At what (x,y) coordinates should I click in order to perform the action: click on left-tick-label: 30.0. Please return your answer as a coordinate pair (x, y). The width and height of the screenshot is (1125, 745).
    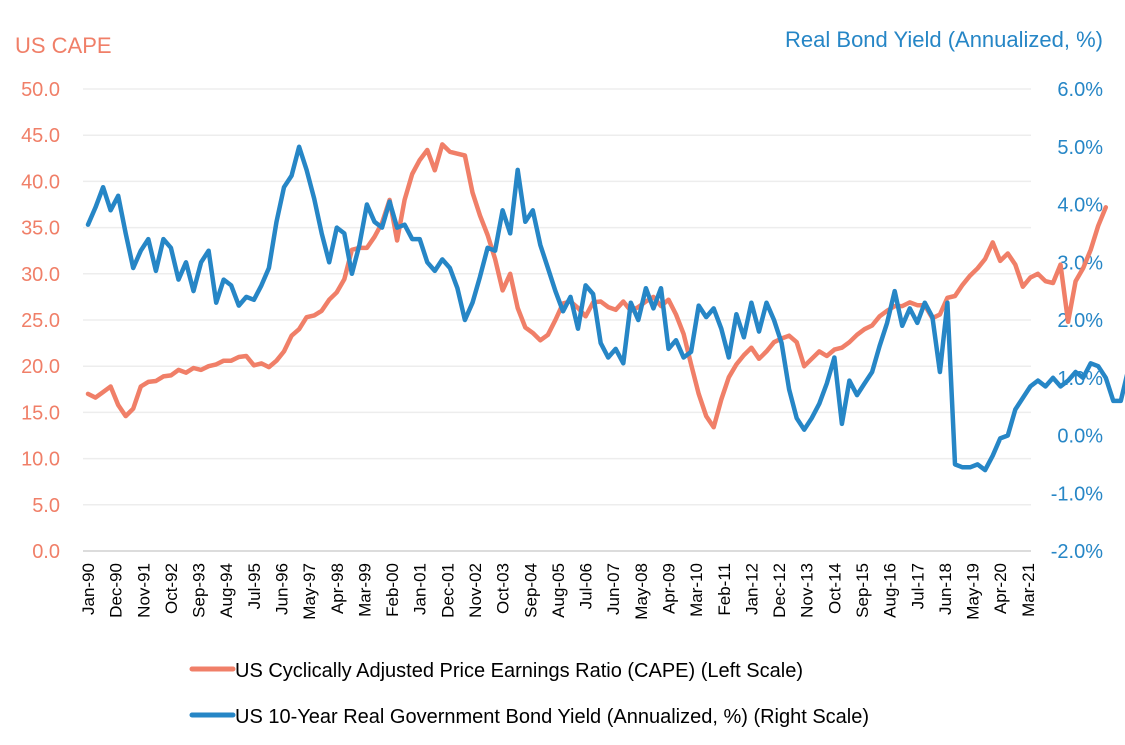
    Looking at the image, I should click on (40, 275).